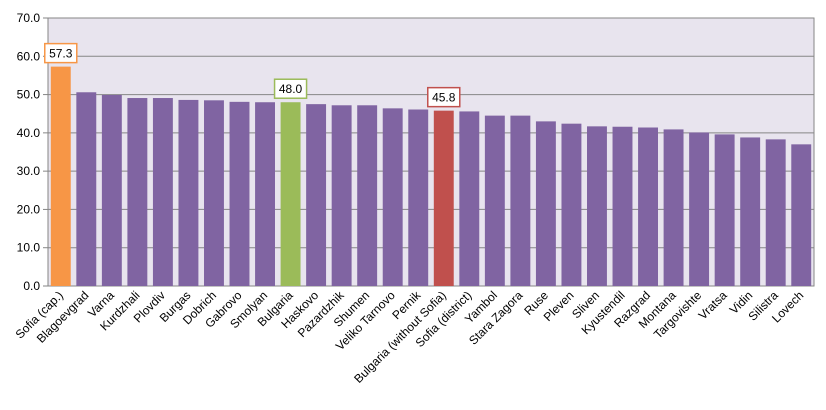  I want to click on data-label: 45.8, so click(444, 98).